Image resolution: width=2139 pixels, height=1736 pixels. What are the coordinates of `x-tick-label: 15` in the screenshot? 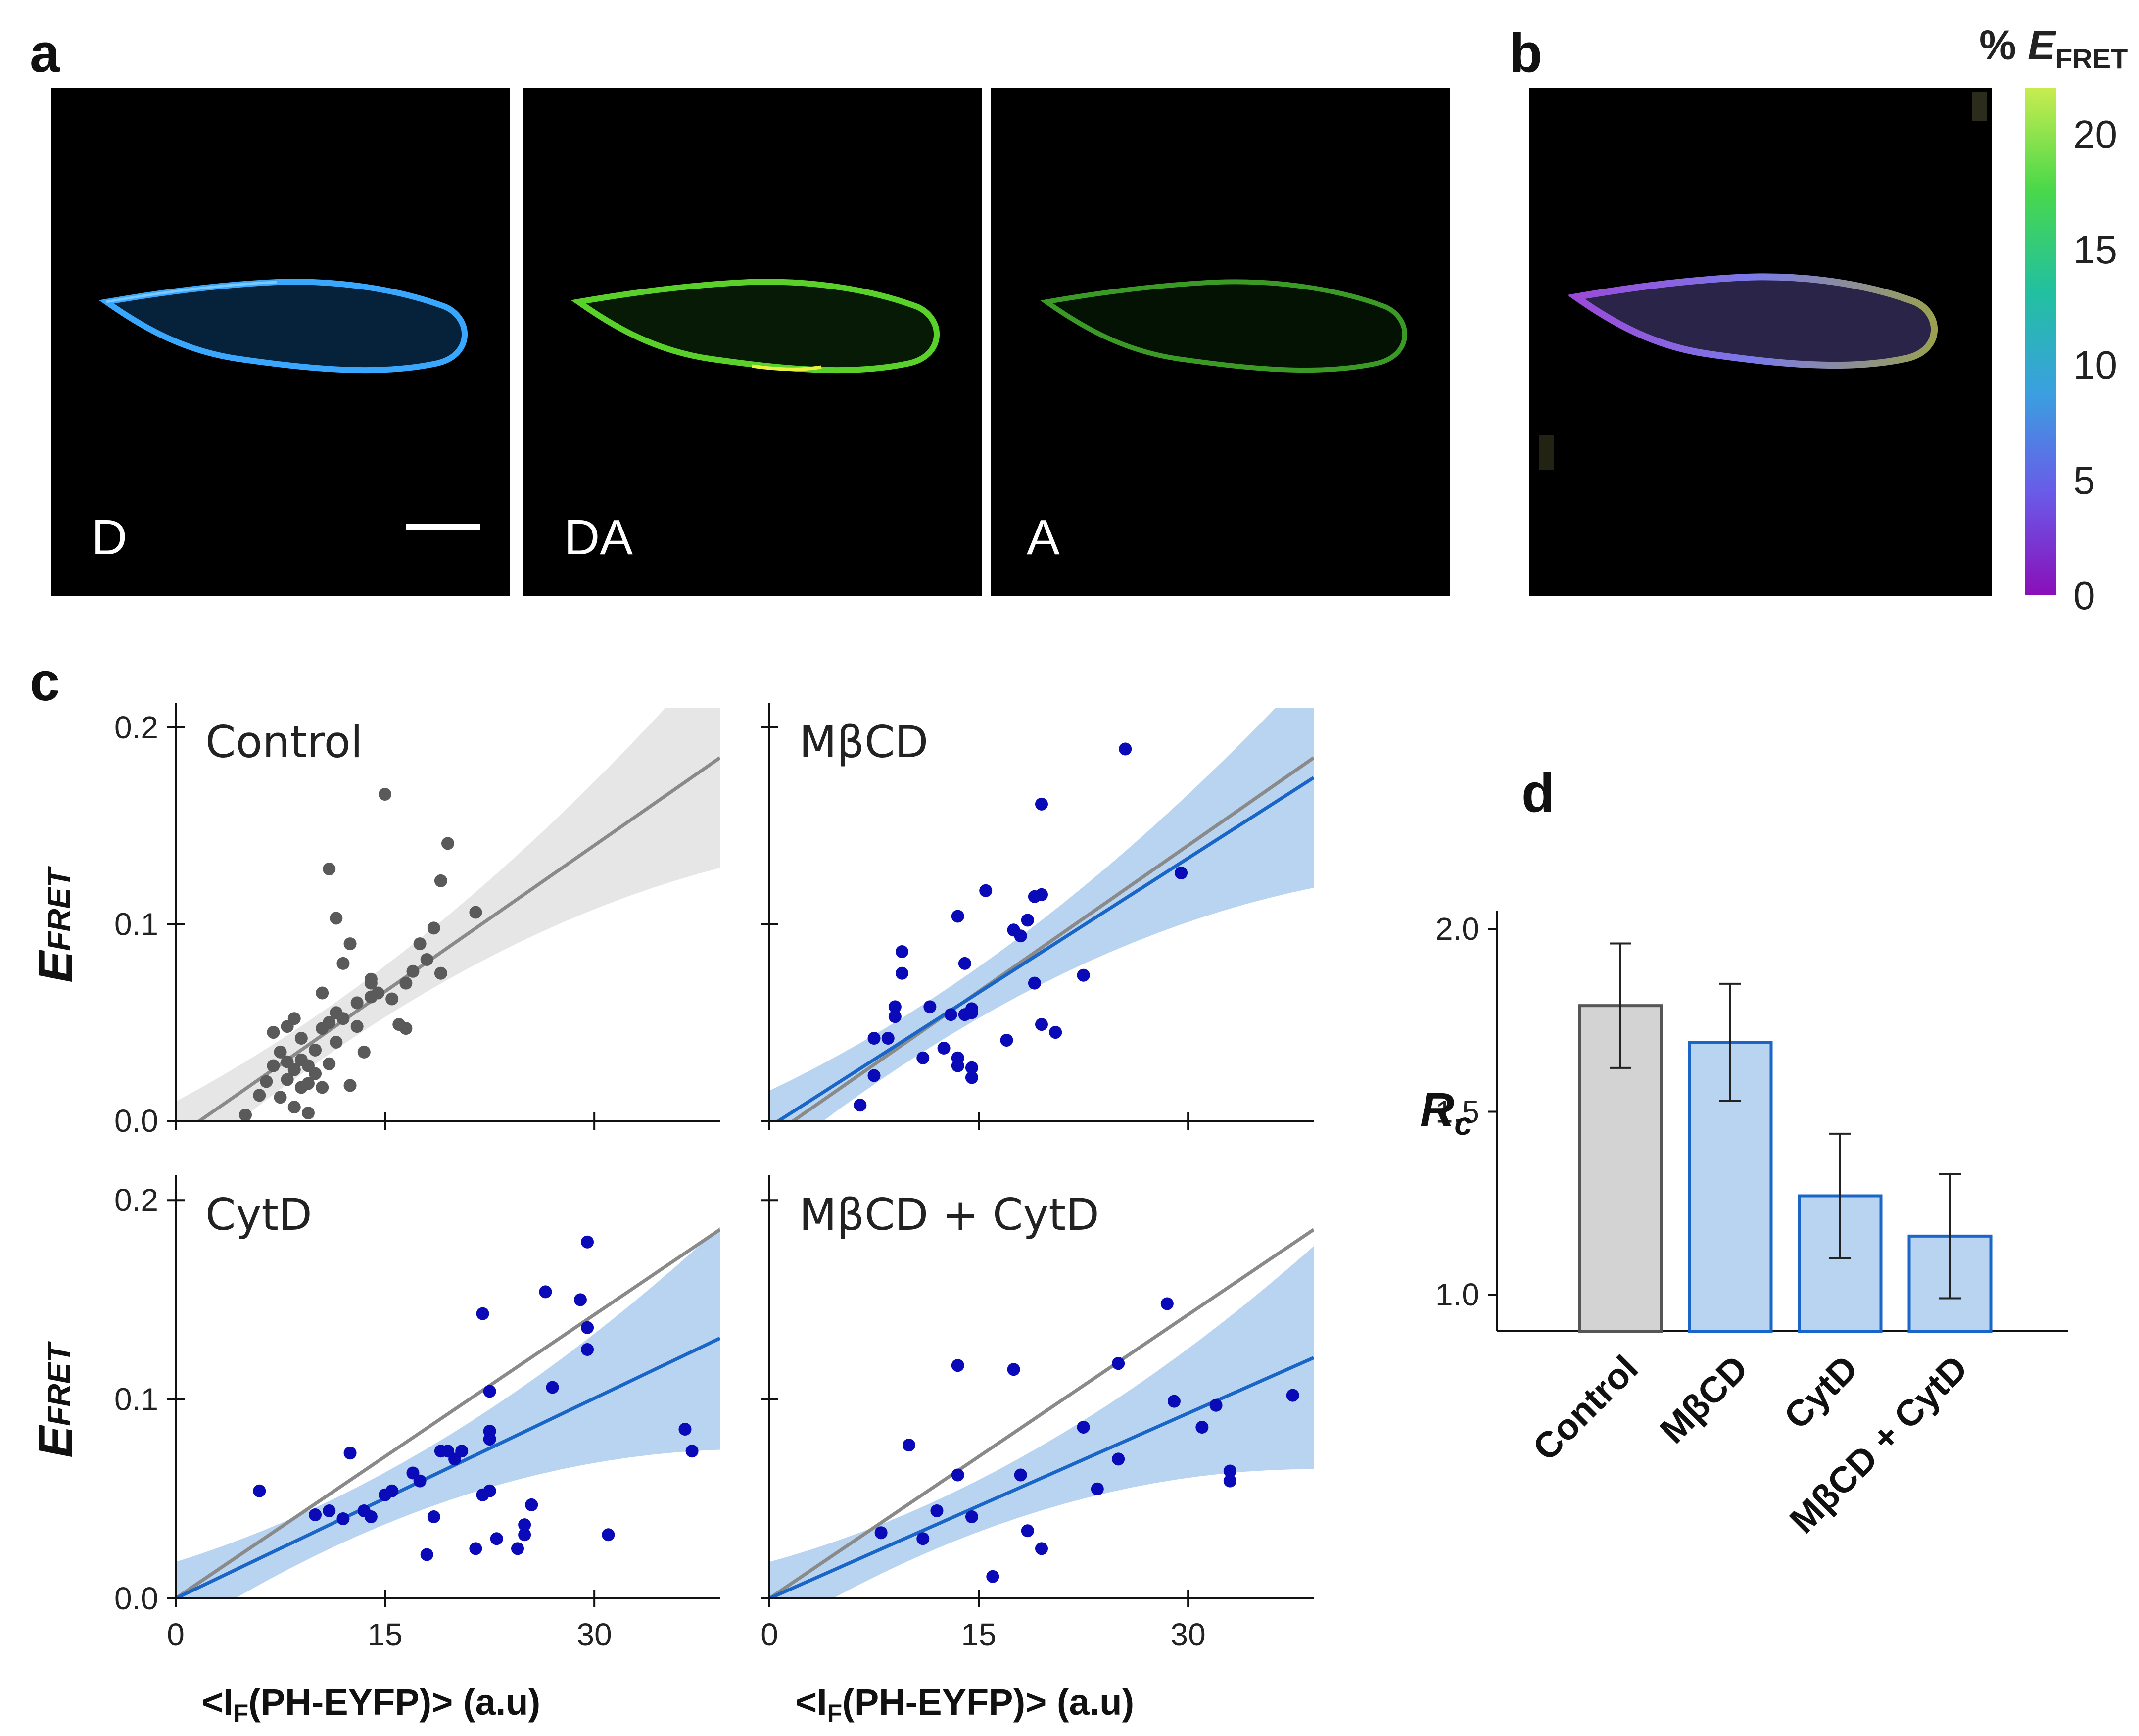 It's located at (979, 1634).